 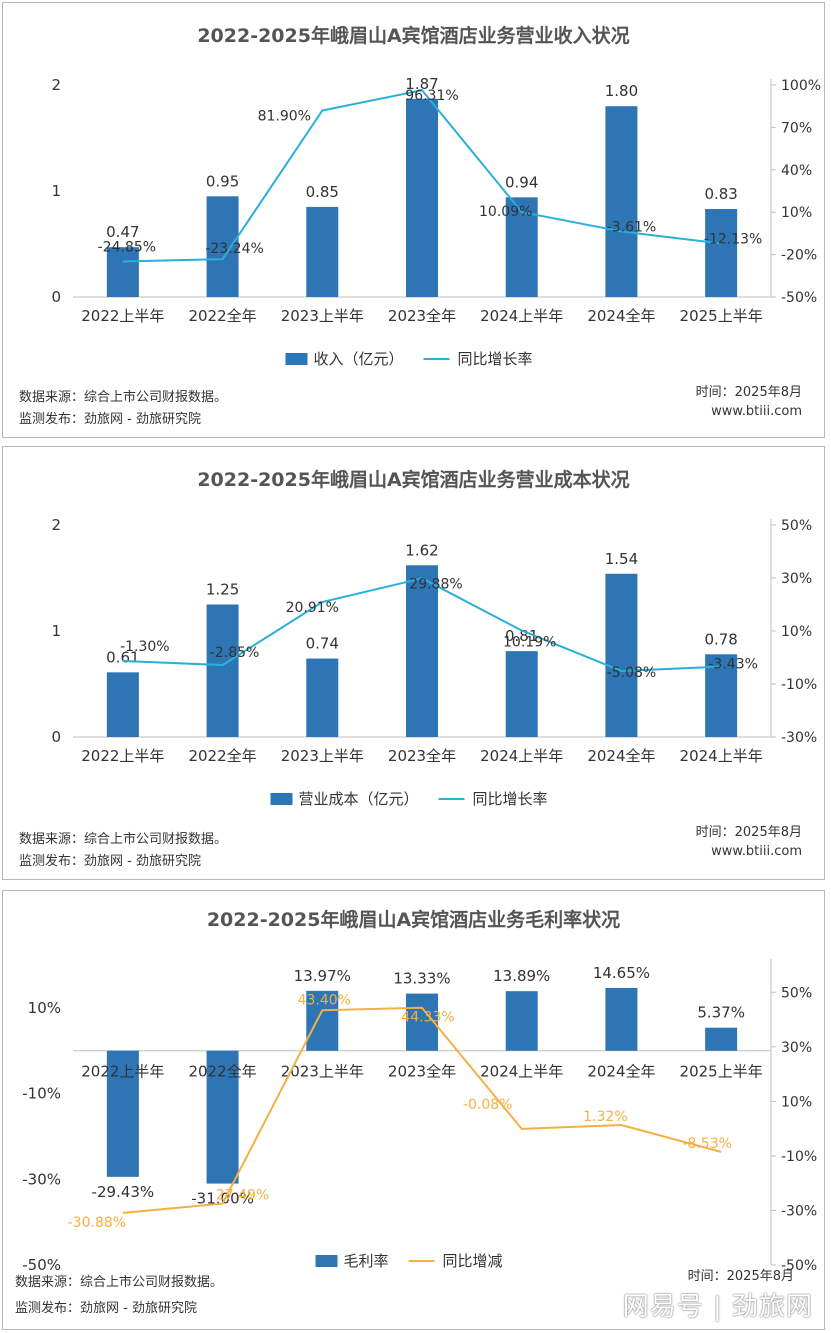 I want to click on right-axis-tick-label: -10%, so click(x=799, y=685).